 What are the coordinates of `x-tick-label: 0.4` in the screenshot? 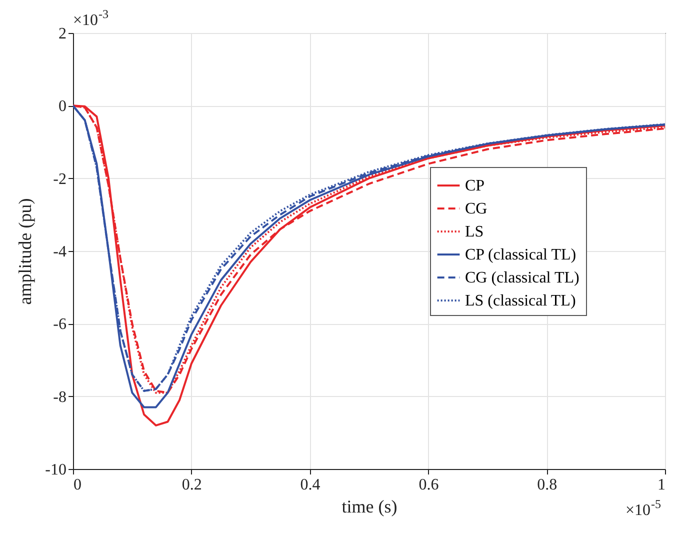 It's located at (310, 485).